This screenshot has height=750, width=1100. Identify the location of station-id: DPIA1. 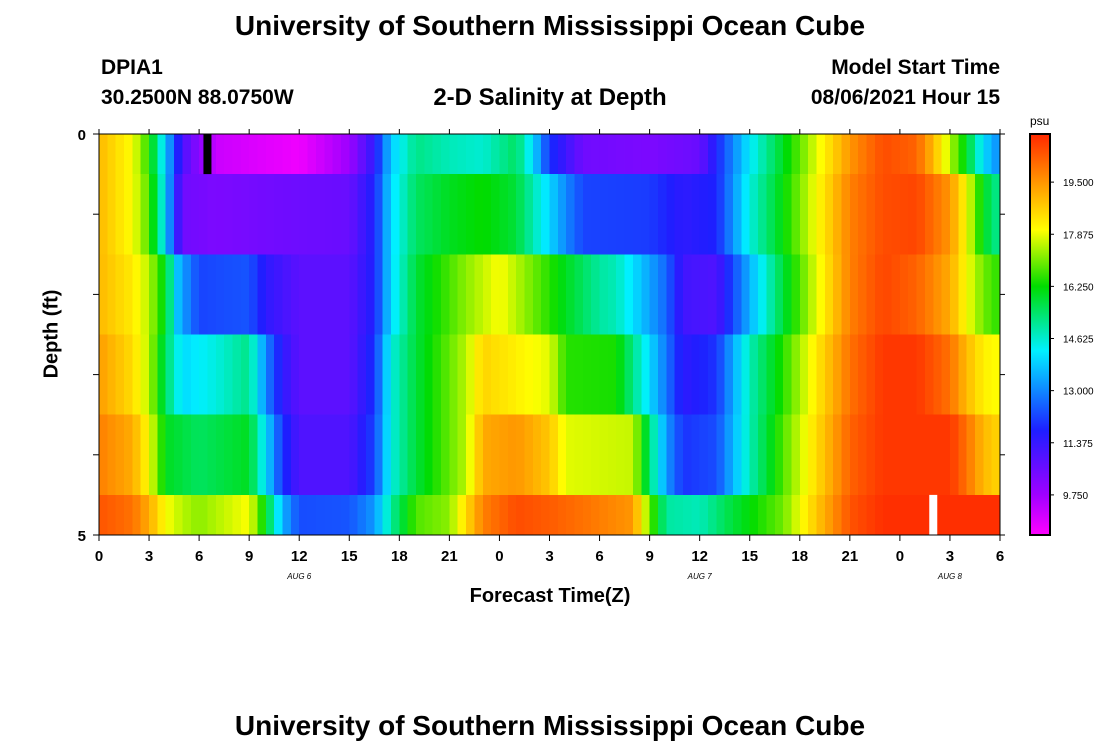
(132, 67).